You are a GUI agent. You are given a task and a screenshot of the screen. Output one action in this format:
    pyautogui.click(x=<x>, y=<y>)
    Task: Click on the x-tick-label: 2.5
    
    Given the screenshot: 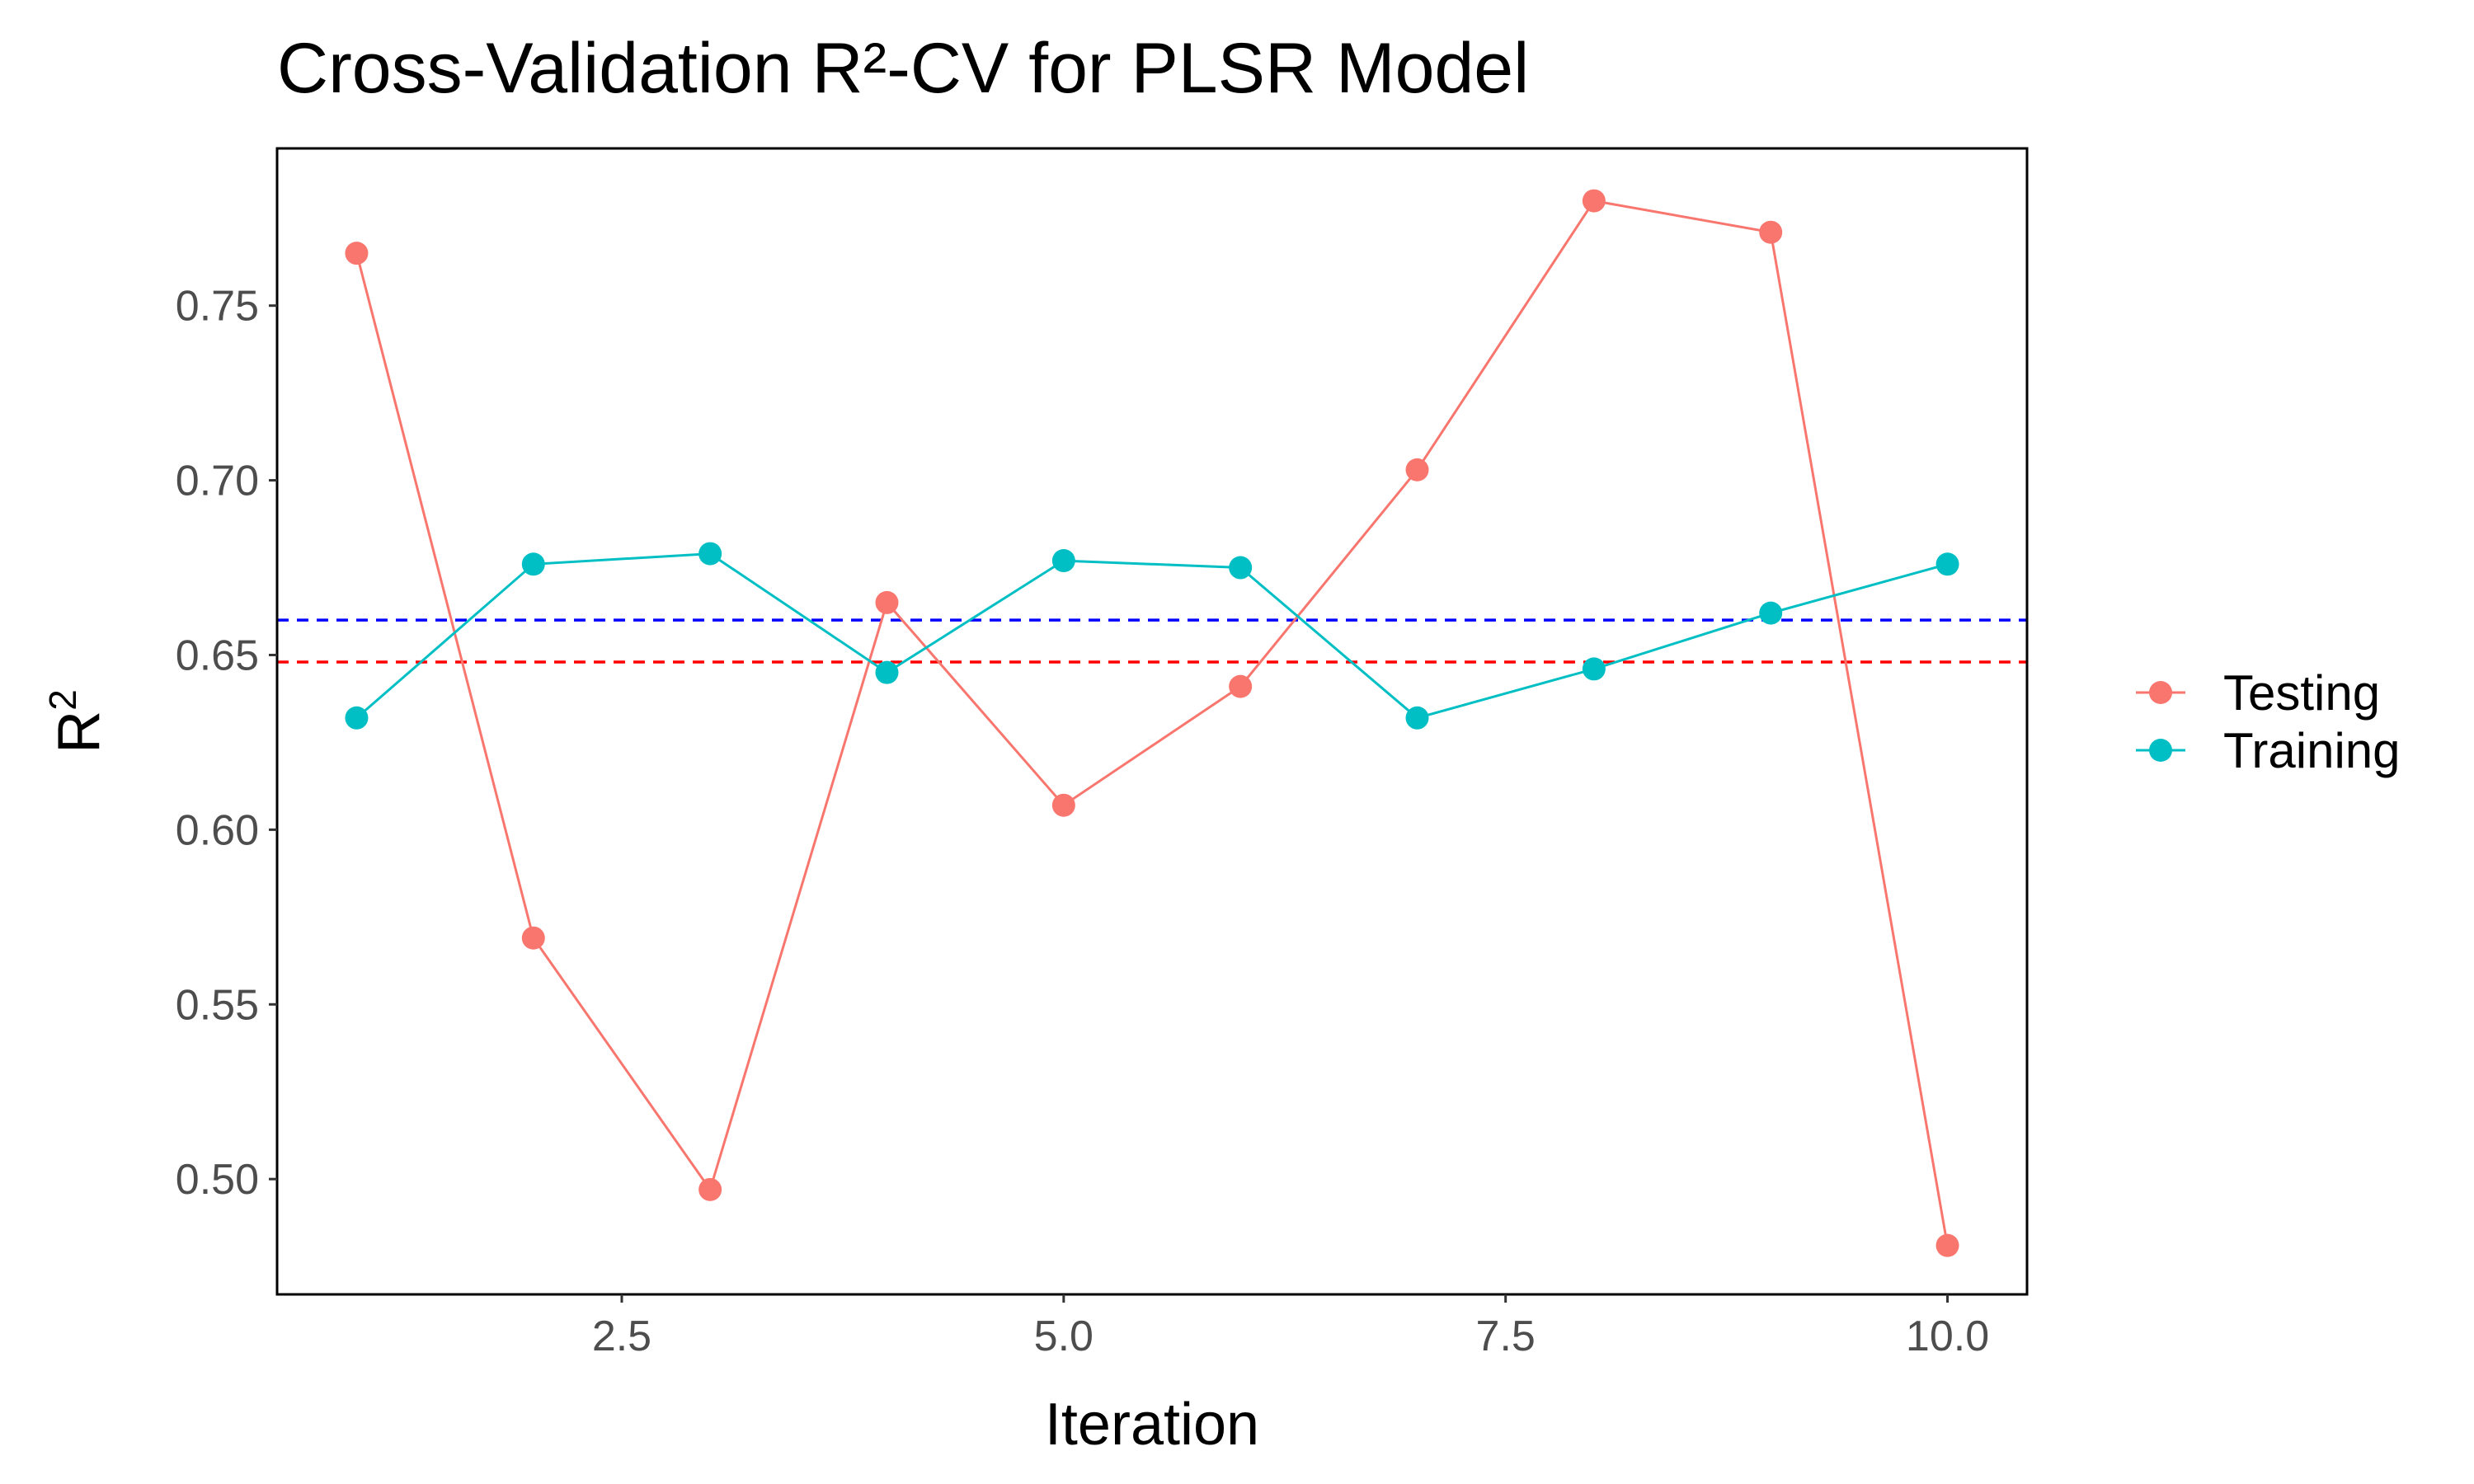 What is the action you would take?
    pyautogui.click(x=621, y=1336)
    